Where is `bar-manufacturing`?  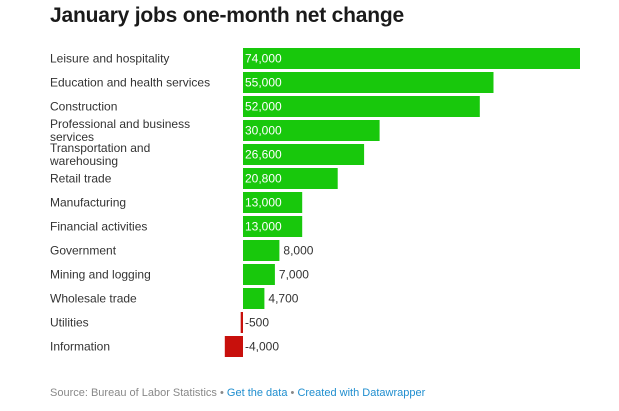 bar-manufacturing is located at coordinates (273, 202).